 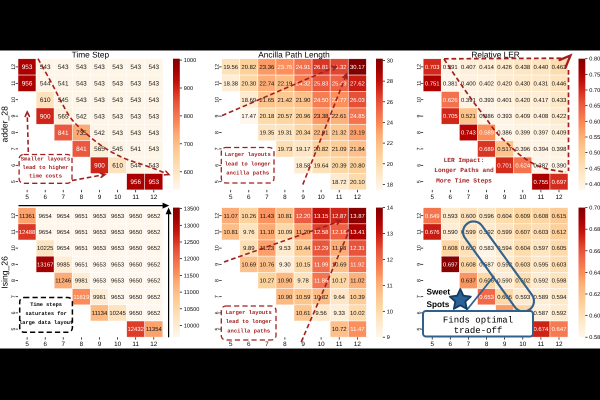 I want to click on svg-text: 841, so click(x=81, y=149).